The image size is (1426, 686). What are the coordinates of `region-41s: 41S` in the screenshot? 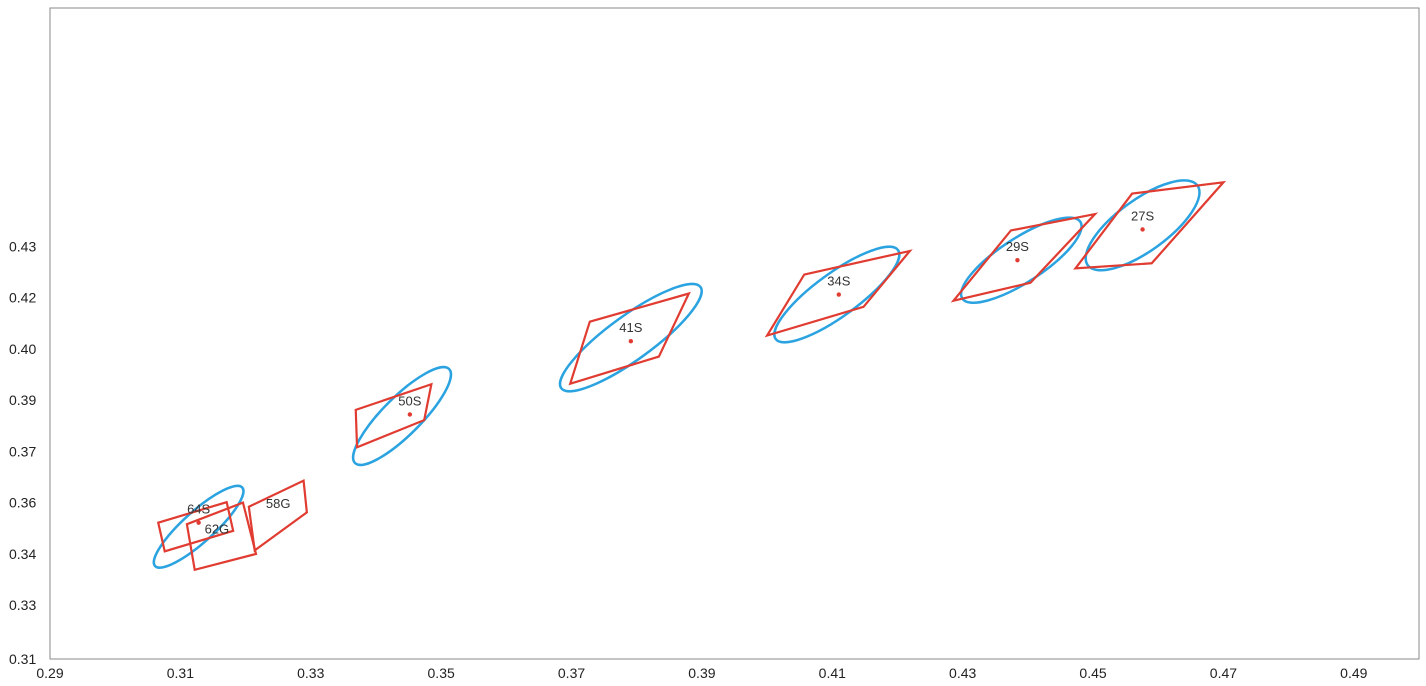 It's located at (630, 337).